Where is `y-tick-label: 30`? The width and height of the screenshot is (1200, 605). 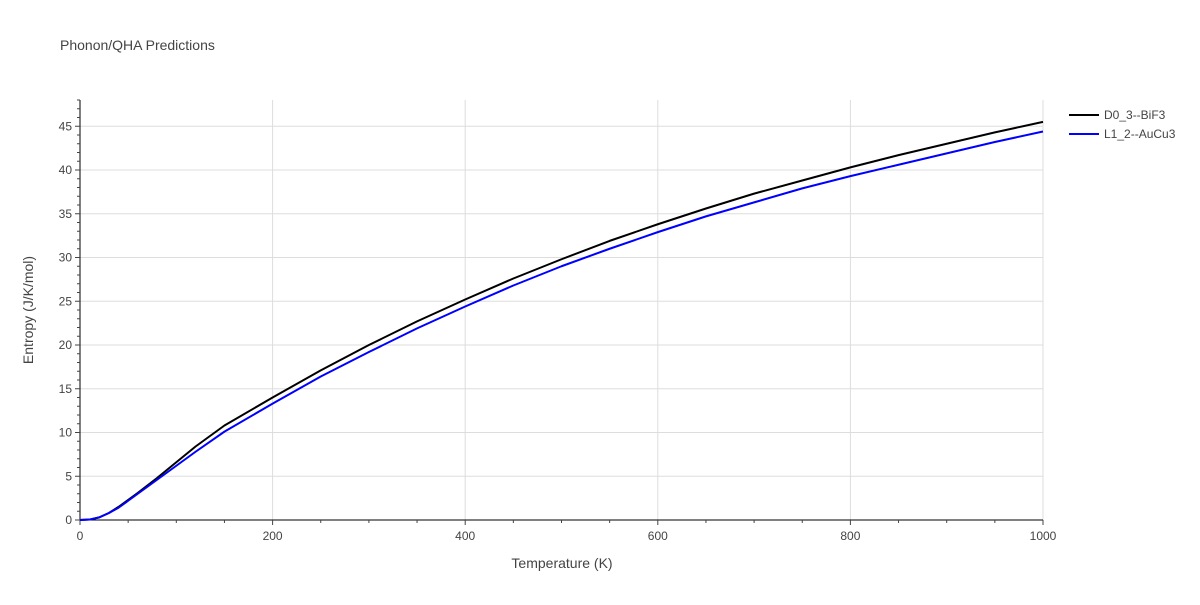
y-tick-label: 30 is located at coordinates (66, 258).